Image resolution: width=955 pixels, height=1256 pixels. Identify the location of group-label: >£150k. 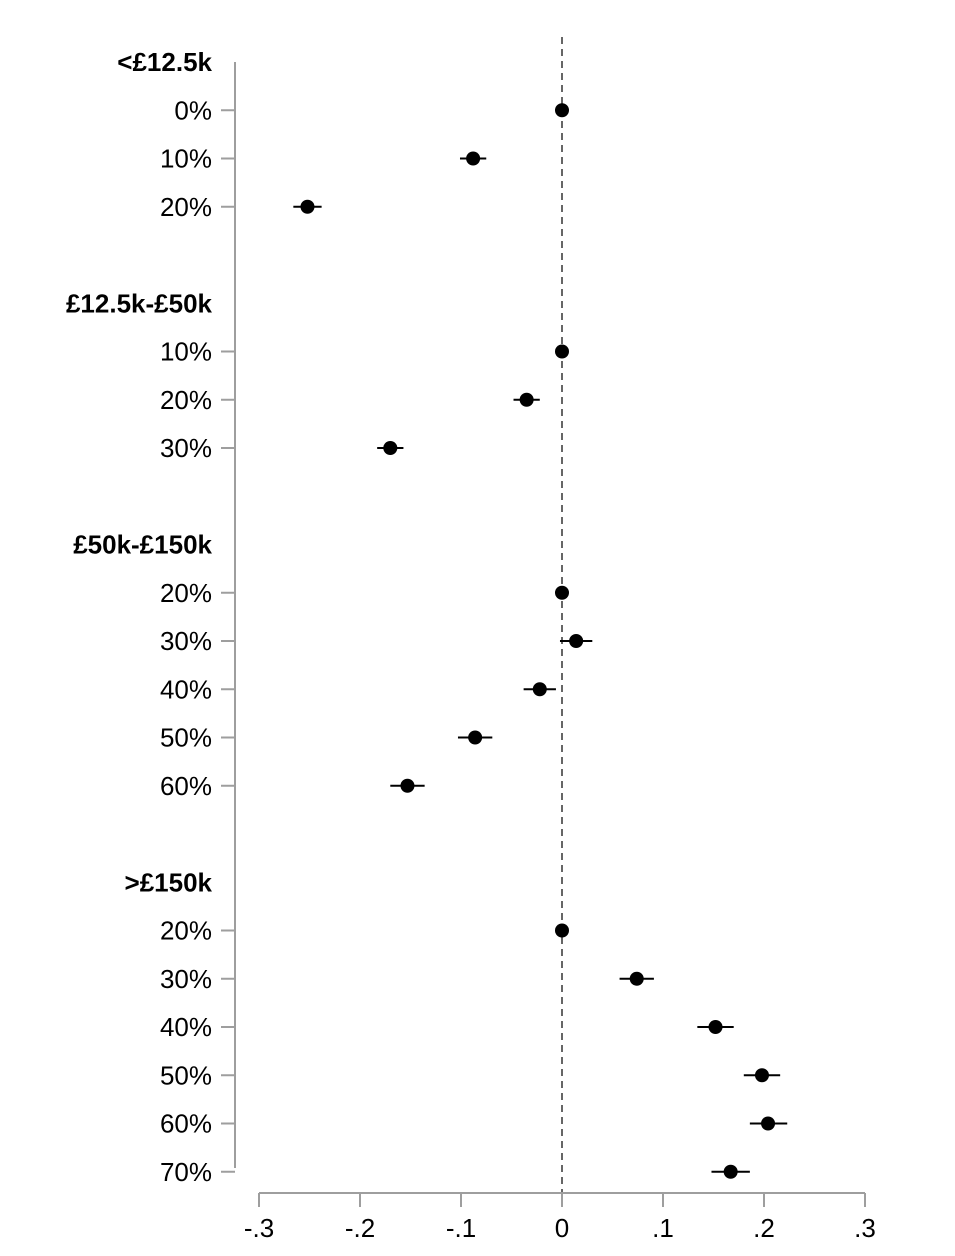
(169, 882).